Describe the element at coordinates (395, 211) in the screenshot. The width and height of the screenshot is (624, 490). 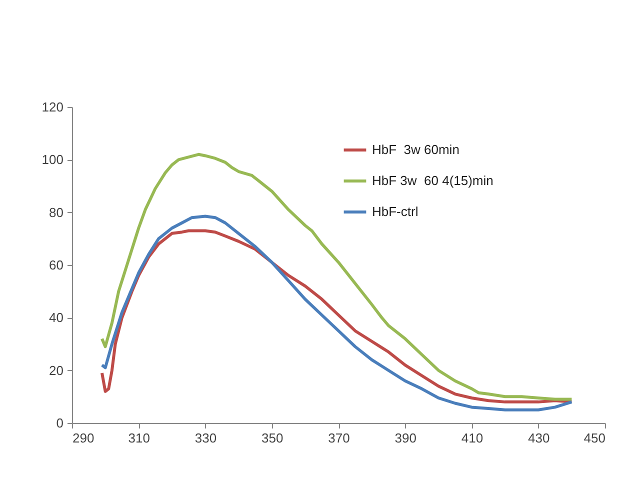
I see `legend-label: HbF-ctrl` at that location.